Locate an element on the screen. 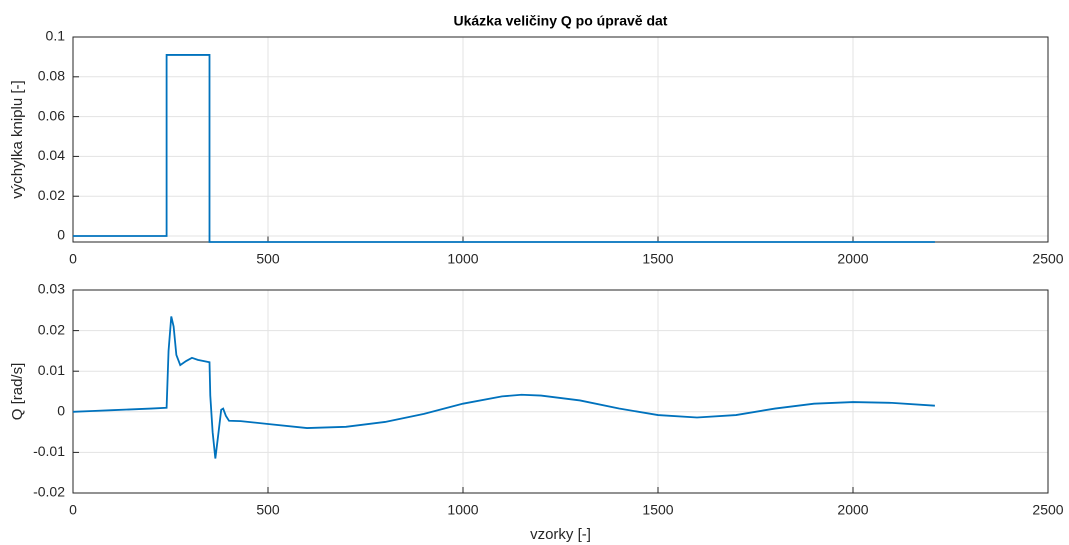  x-axis-label: vzorky [-] is located at coordinates (560, 534).